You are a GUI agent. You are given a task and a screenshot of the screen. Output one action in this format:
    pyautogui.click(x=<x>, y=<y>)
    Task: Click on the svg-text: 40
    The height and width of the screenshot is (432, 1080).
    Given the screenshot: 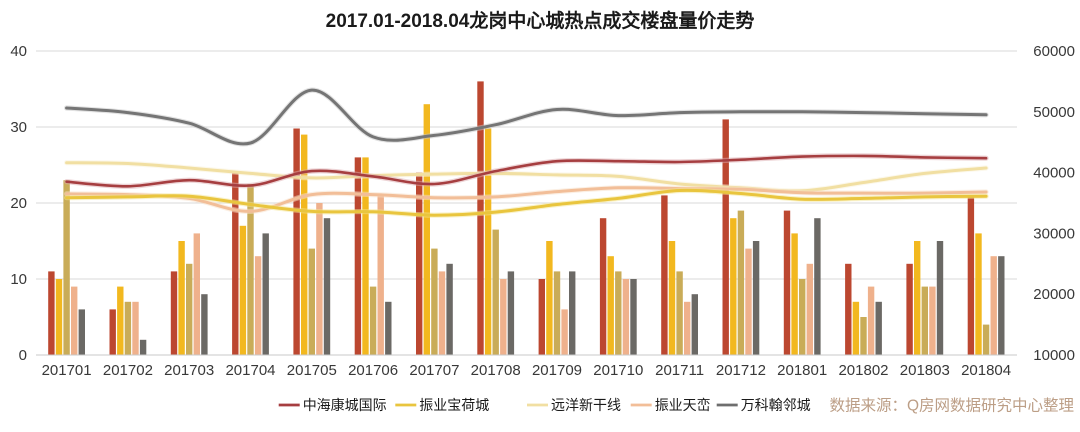 What is the action you would take?
    pyautogui.click(x=18, y=51)
    